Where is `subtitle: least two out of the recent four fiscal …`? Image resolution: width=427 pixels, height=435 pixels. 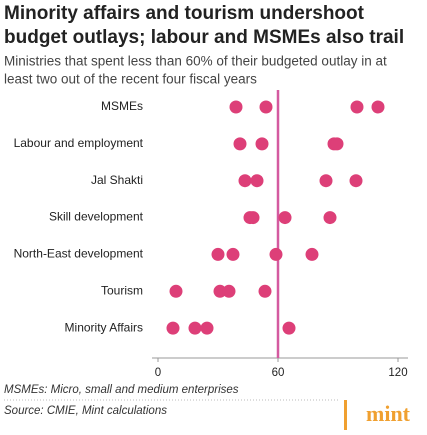
subtitle: least two out of the recent four fiscal … is located at coordinates (130, 79).